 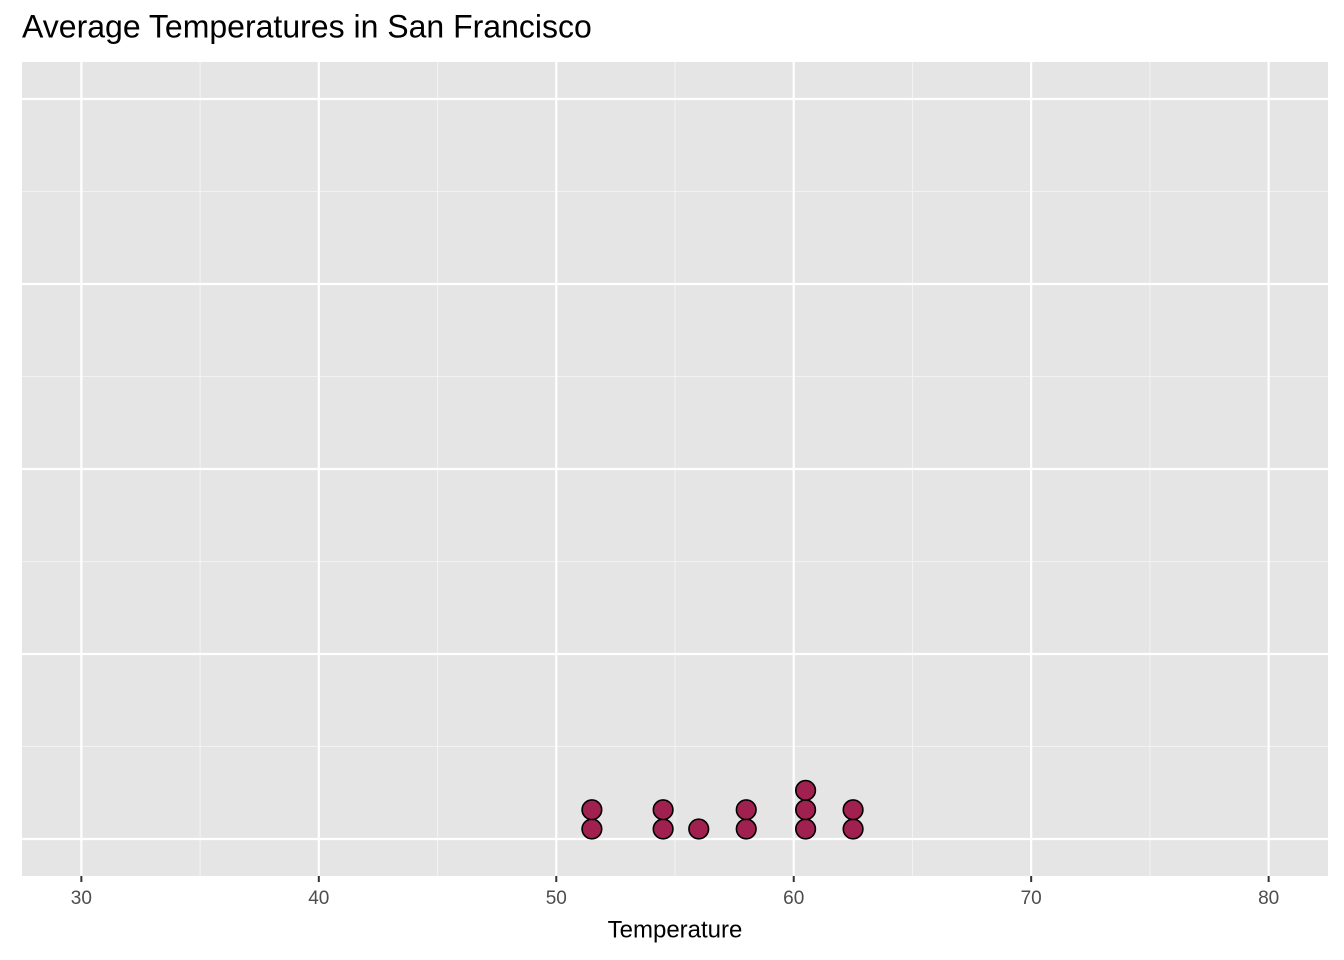 What do you see at coordinates (1031, 898) in the screenshot?
I see `x-tick-label: 70` at bounding box center [1031, 898].